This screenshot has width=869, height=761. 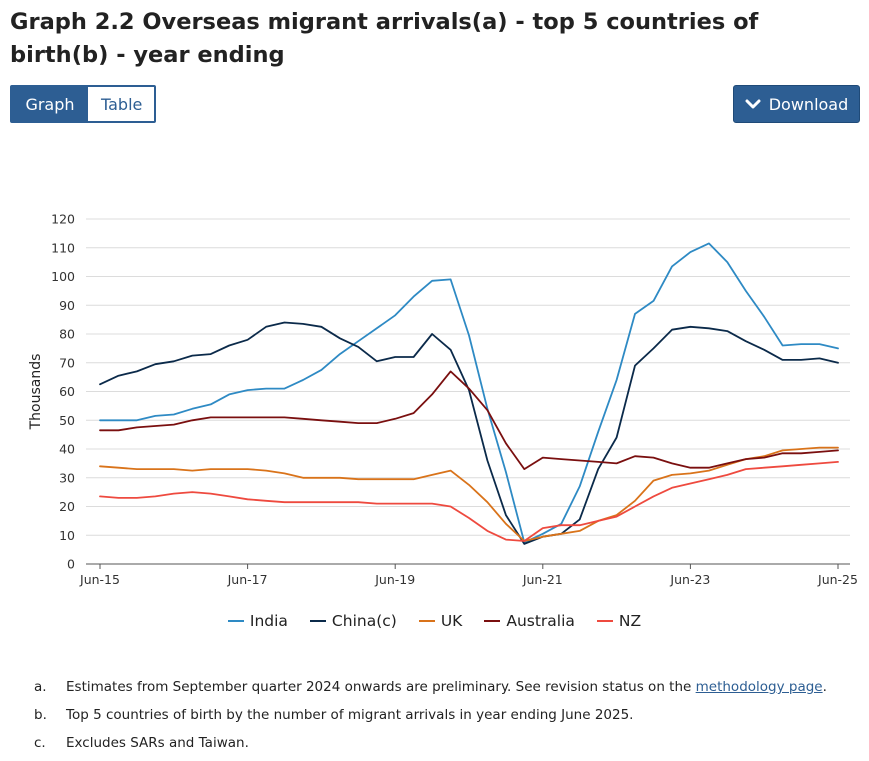 I want to click on x-tick-label: Jun-15, so click(x=99, y=579).